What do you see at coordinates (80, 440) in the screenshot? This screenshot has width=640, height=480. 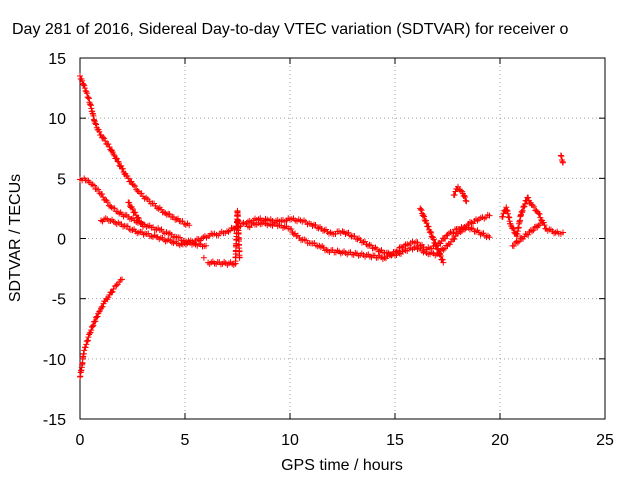 I see `x-tick-label: 0` at bounding box center [80, 440].